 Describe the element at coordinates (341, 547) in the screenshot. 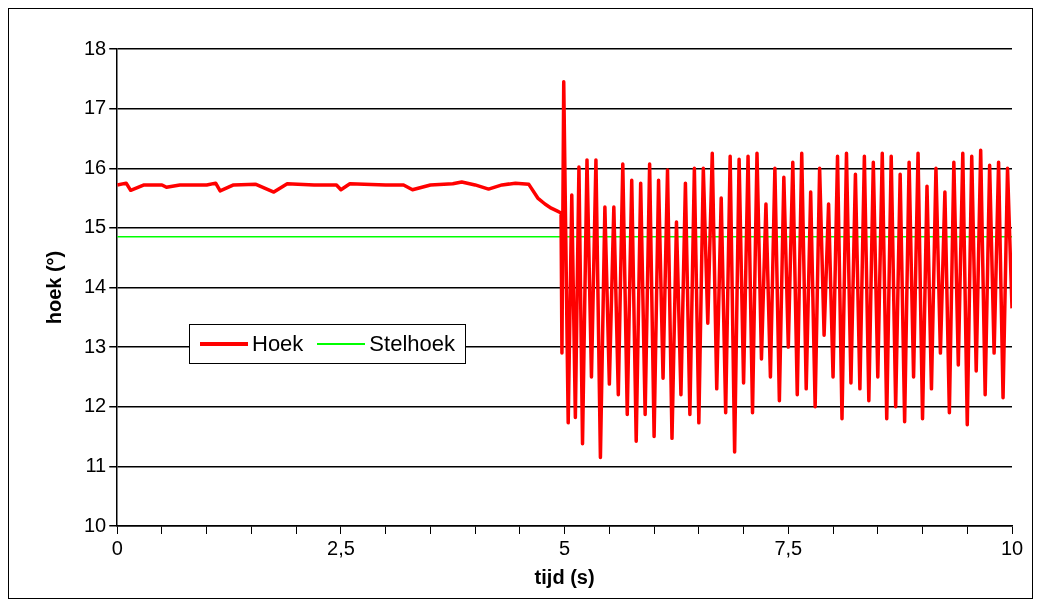

I see `x-tick-label: 2,5` at that location.